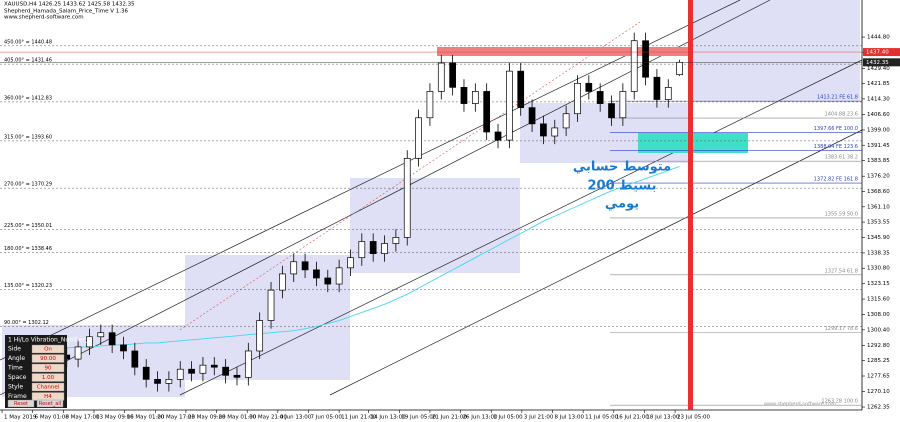 This screenshot has height=422, width=900. Describe the element at coordinates (878, 69) in the screenshot. I see `y-tick-label: 1429.40` at that location.